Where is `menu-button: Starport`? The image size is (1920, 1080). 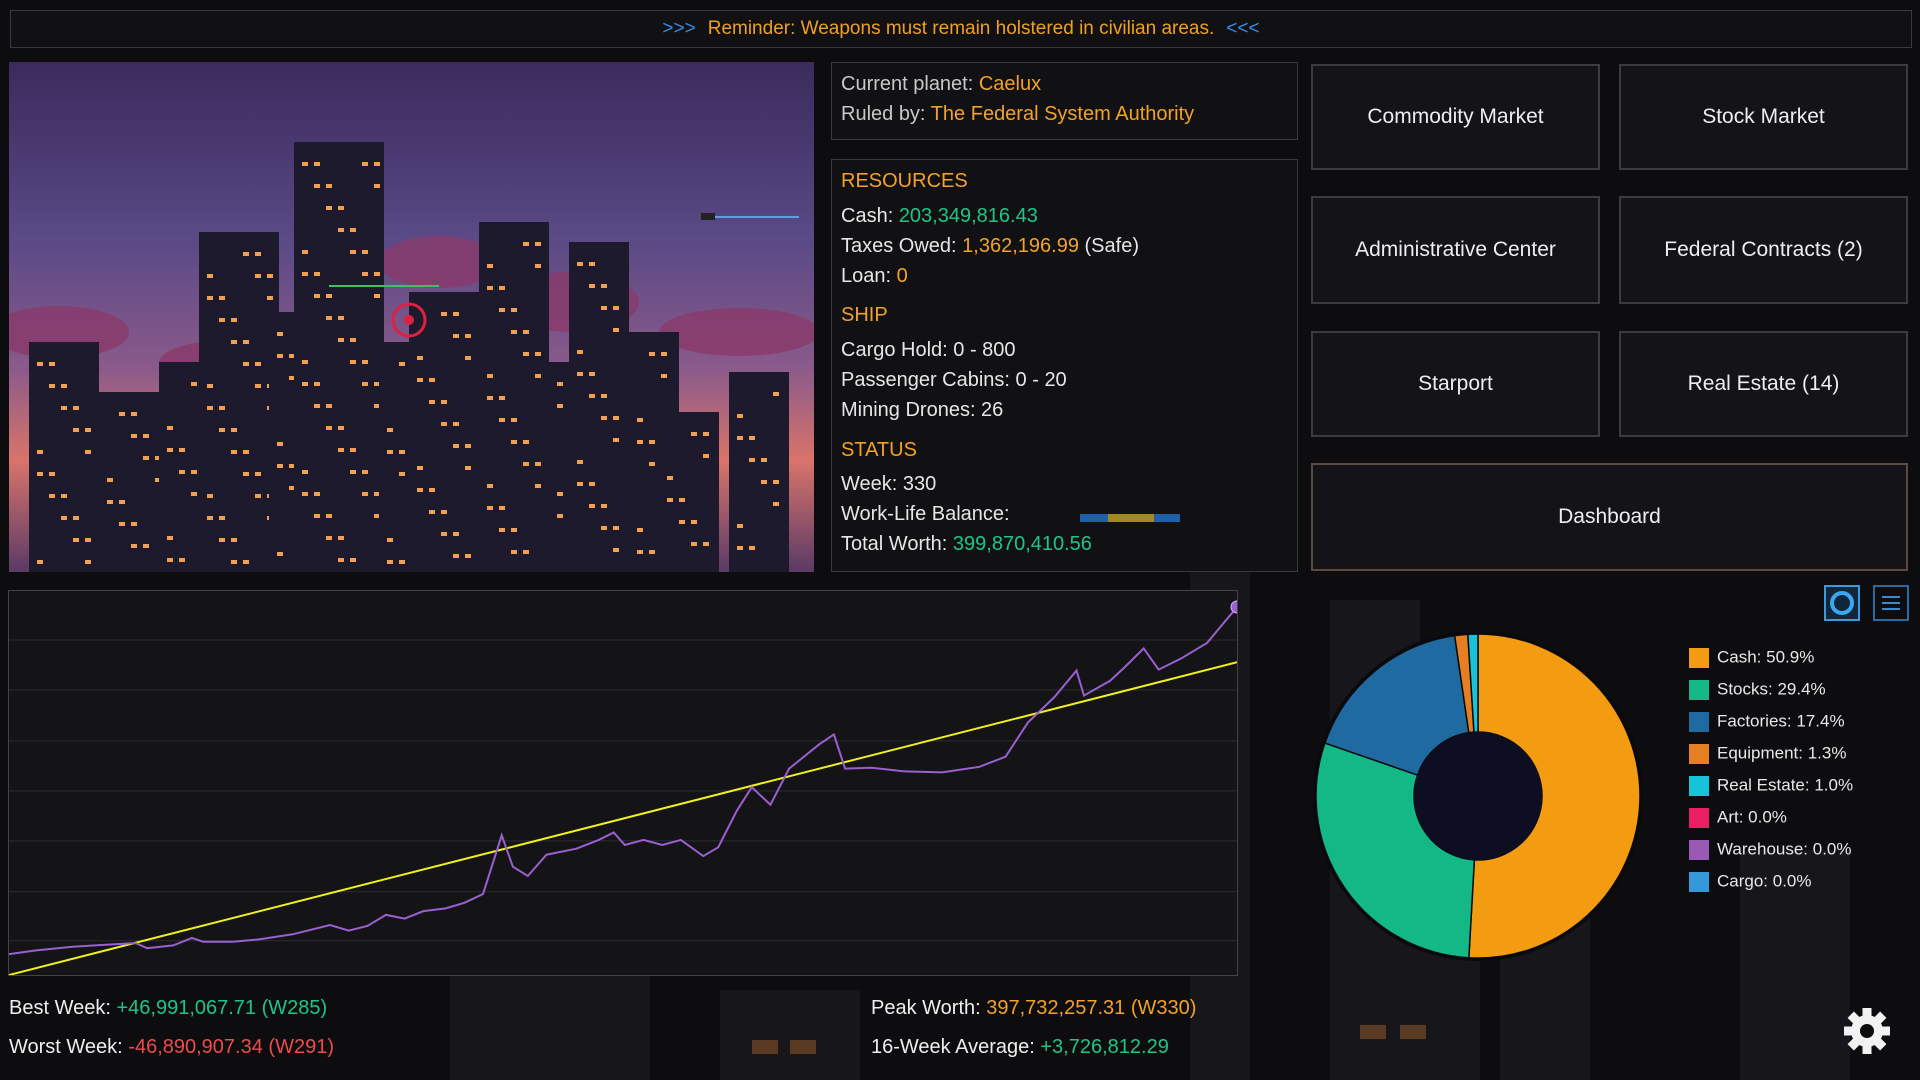 menu-button: Starport is located at coordinates (1455, 384).